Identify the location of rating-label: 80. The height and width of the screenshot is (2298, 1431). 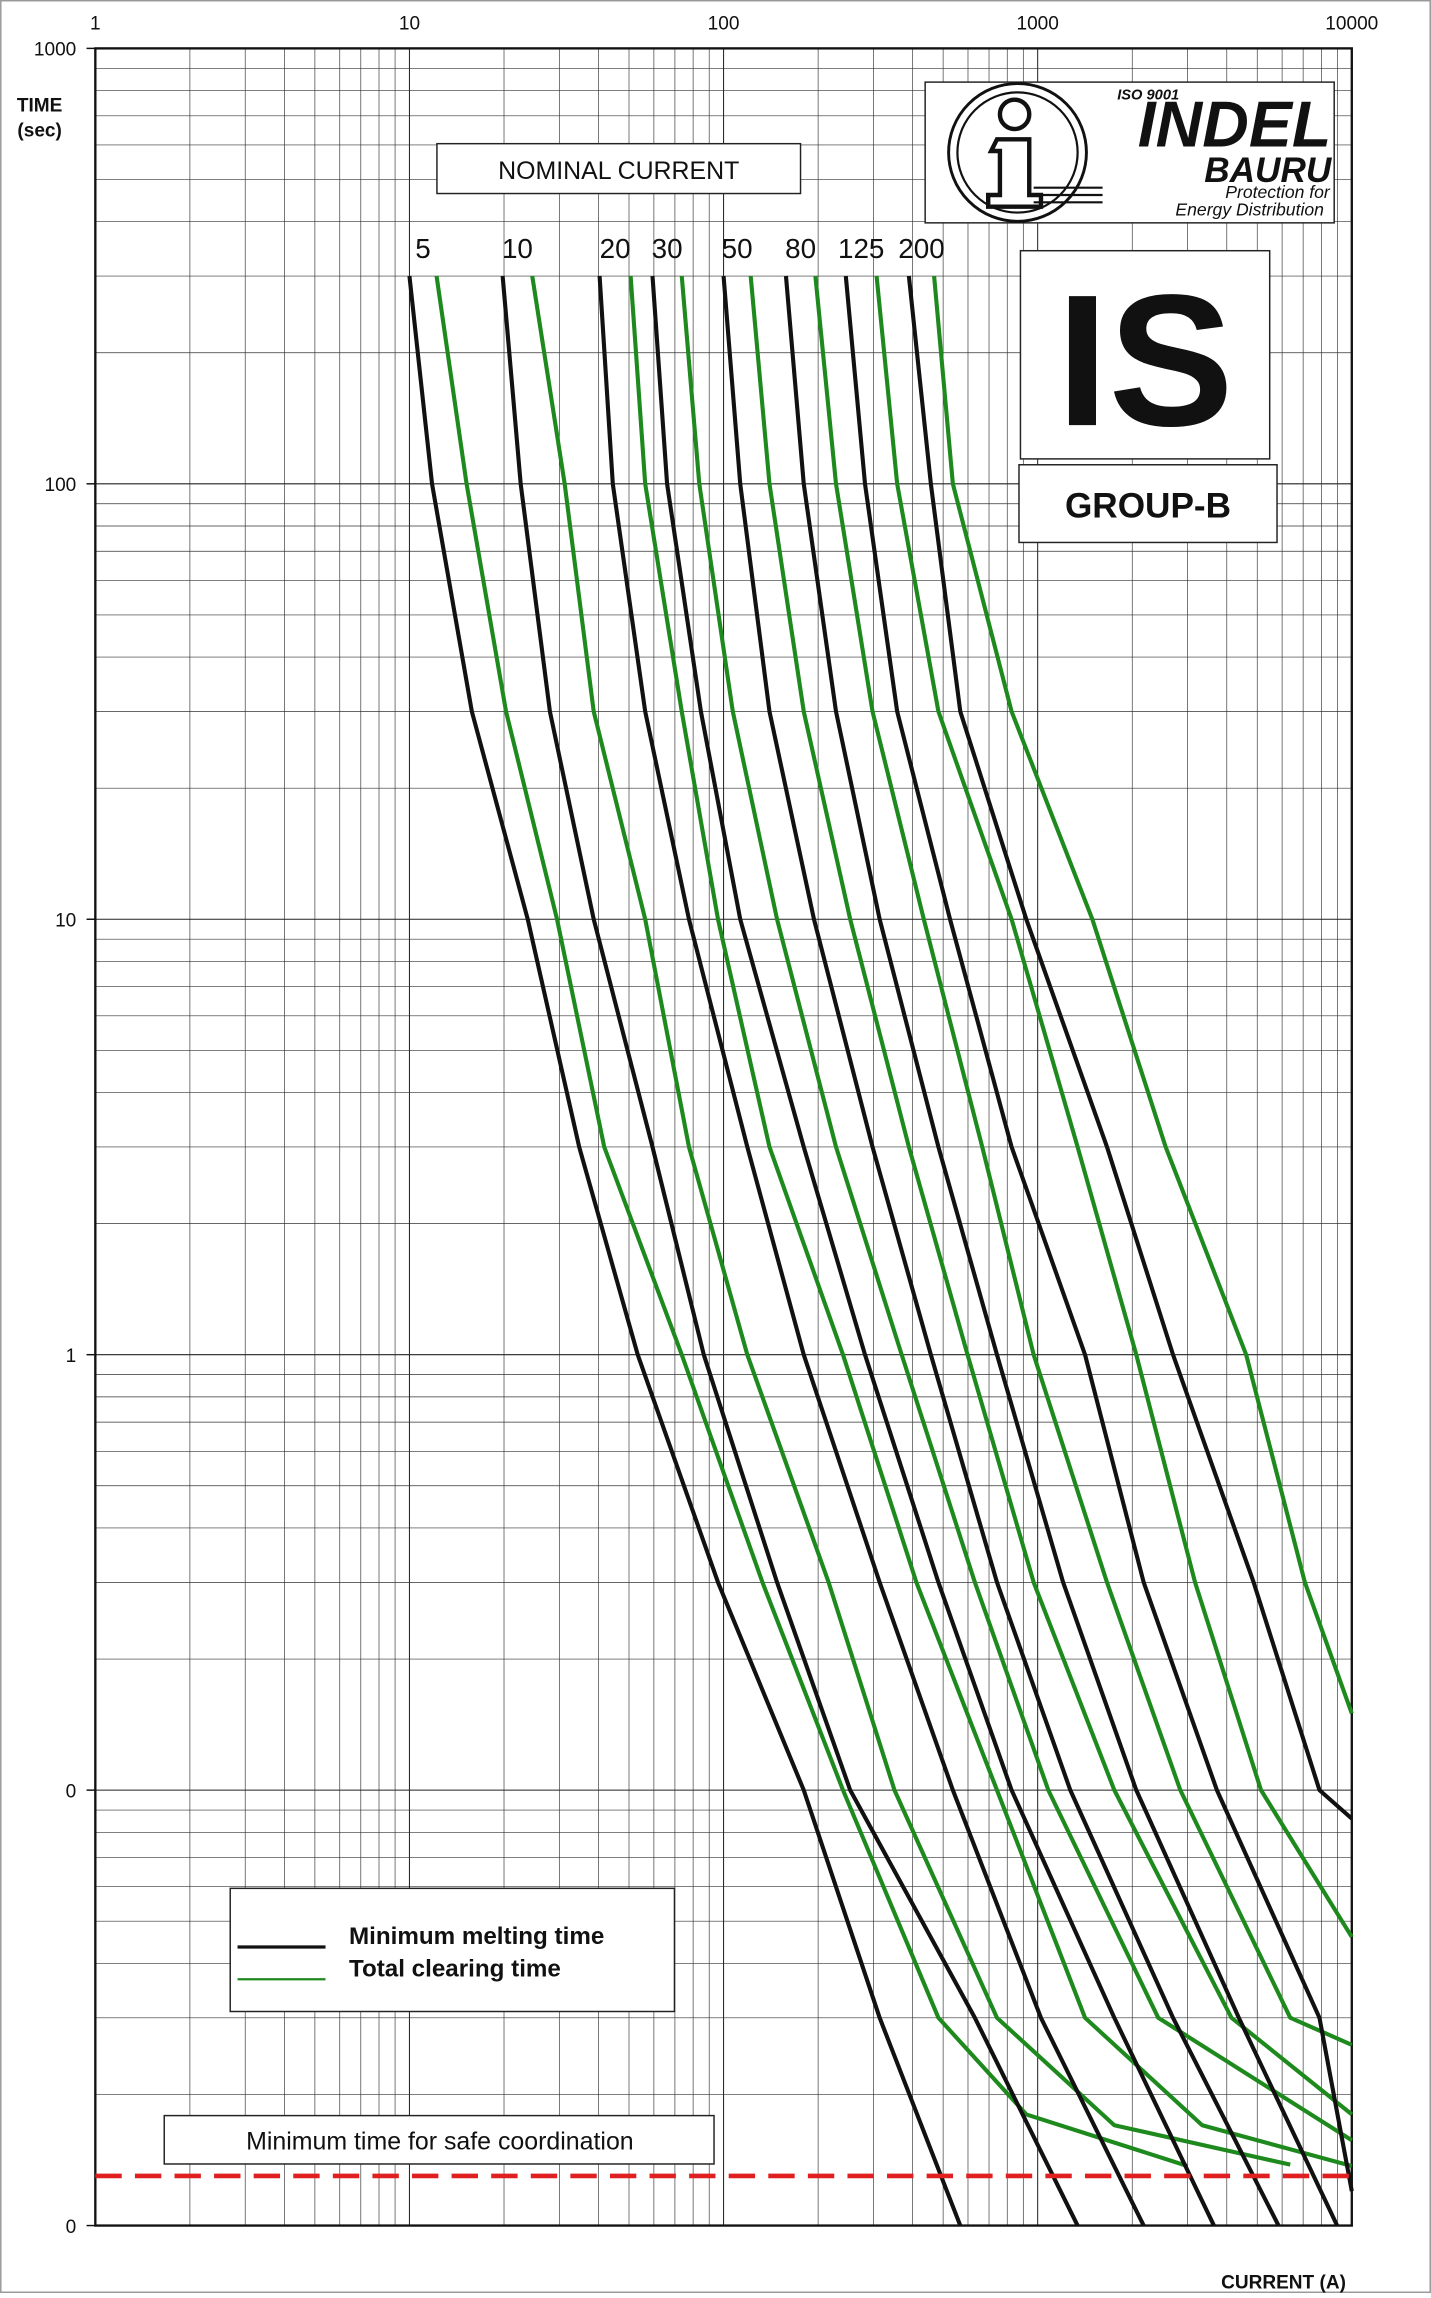
(800, 248).